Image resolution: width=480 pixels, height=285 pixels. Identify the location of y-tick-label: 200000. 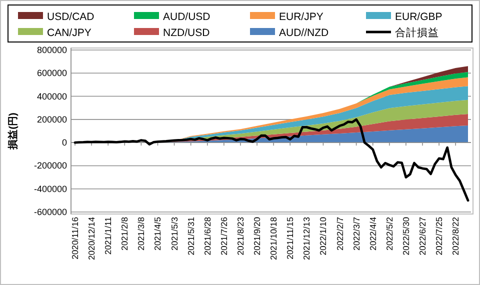
(51, 119).